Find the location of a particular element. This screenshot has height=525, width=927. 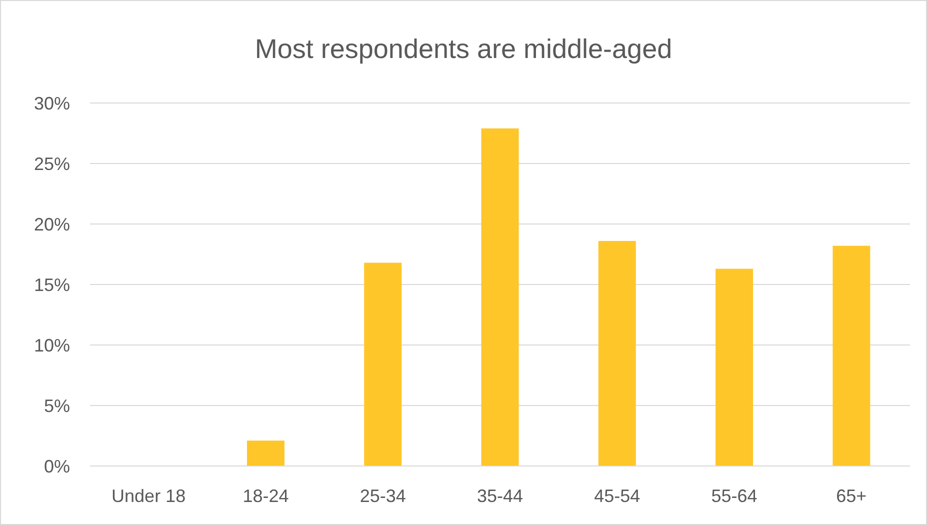

x-tick-label: 25-34 is located at coordinates (383, 496).